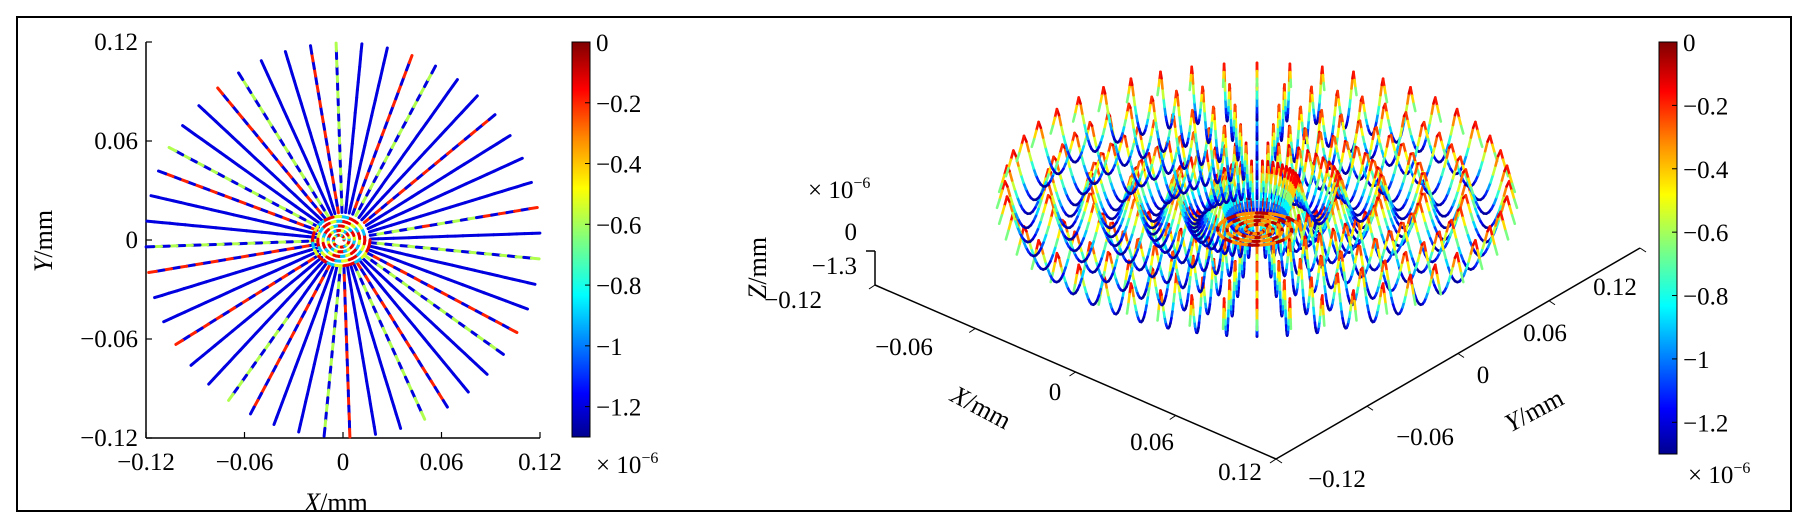 The height and width of the screenshot is (531, 1810). Describe the element at coordinates (1133, 170) in the screenshot. I see `surface-radial-line` at that location.